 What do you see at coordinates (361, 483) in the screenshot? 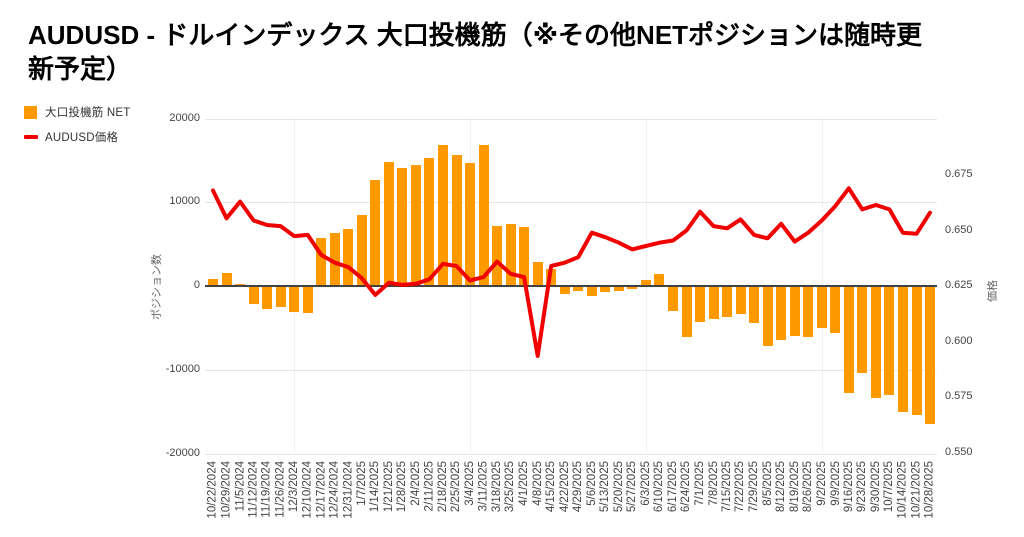
I see `x-tick-label: 1/7/2025` at bounding box center [361, 483].